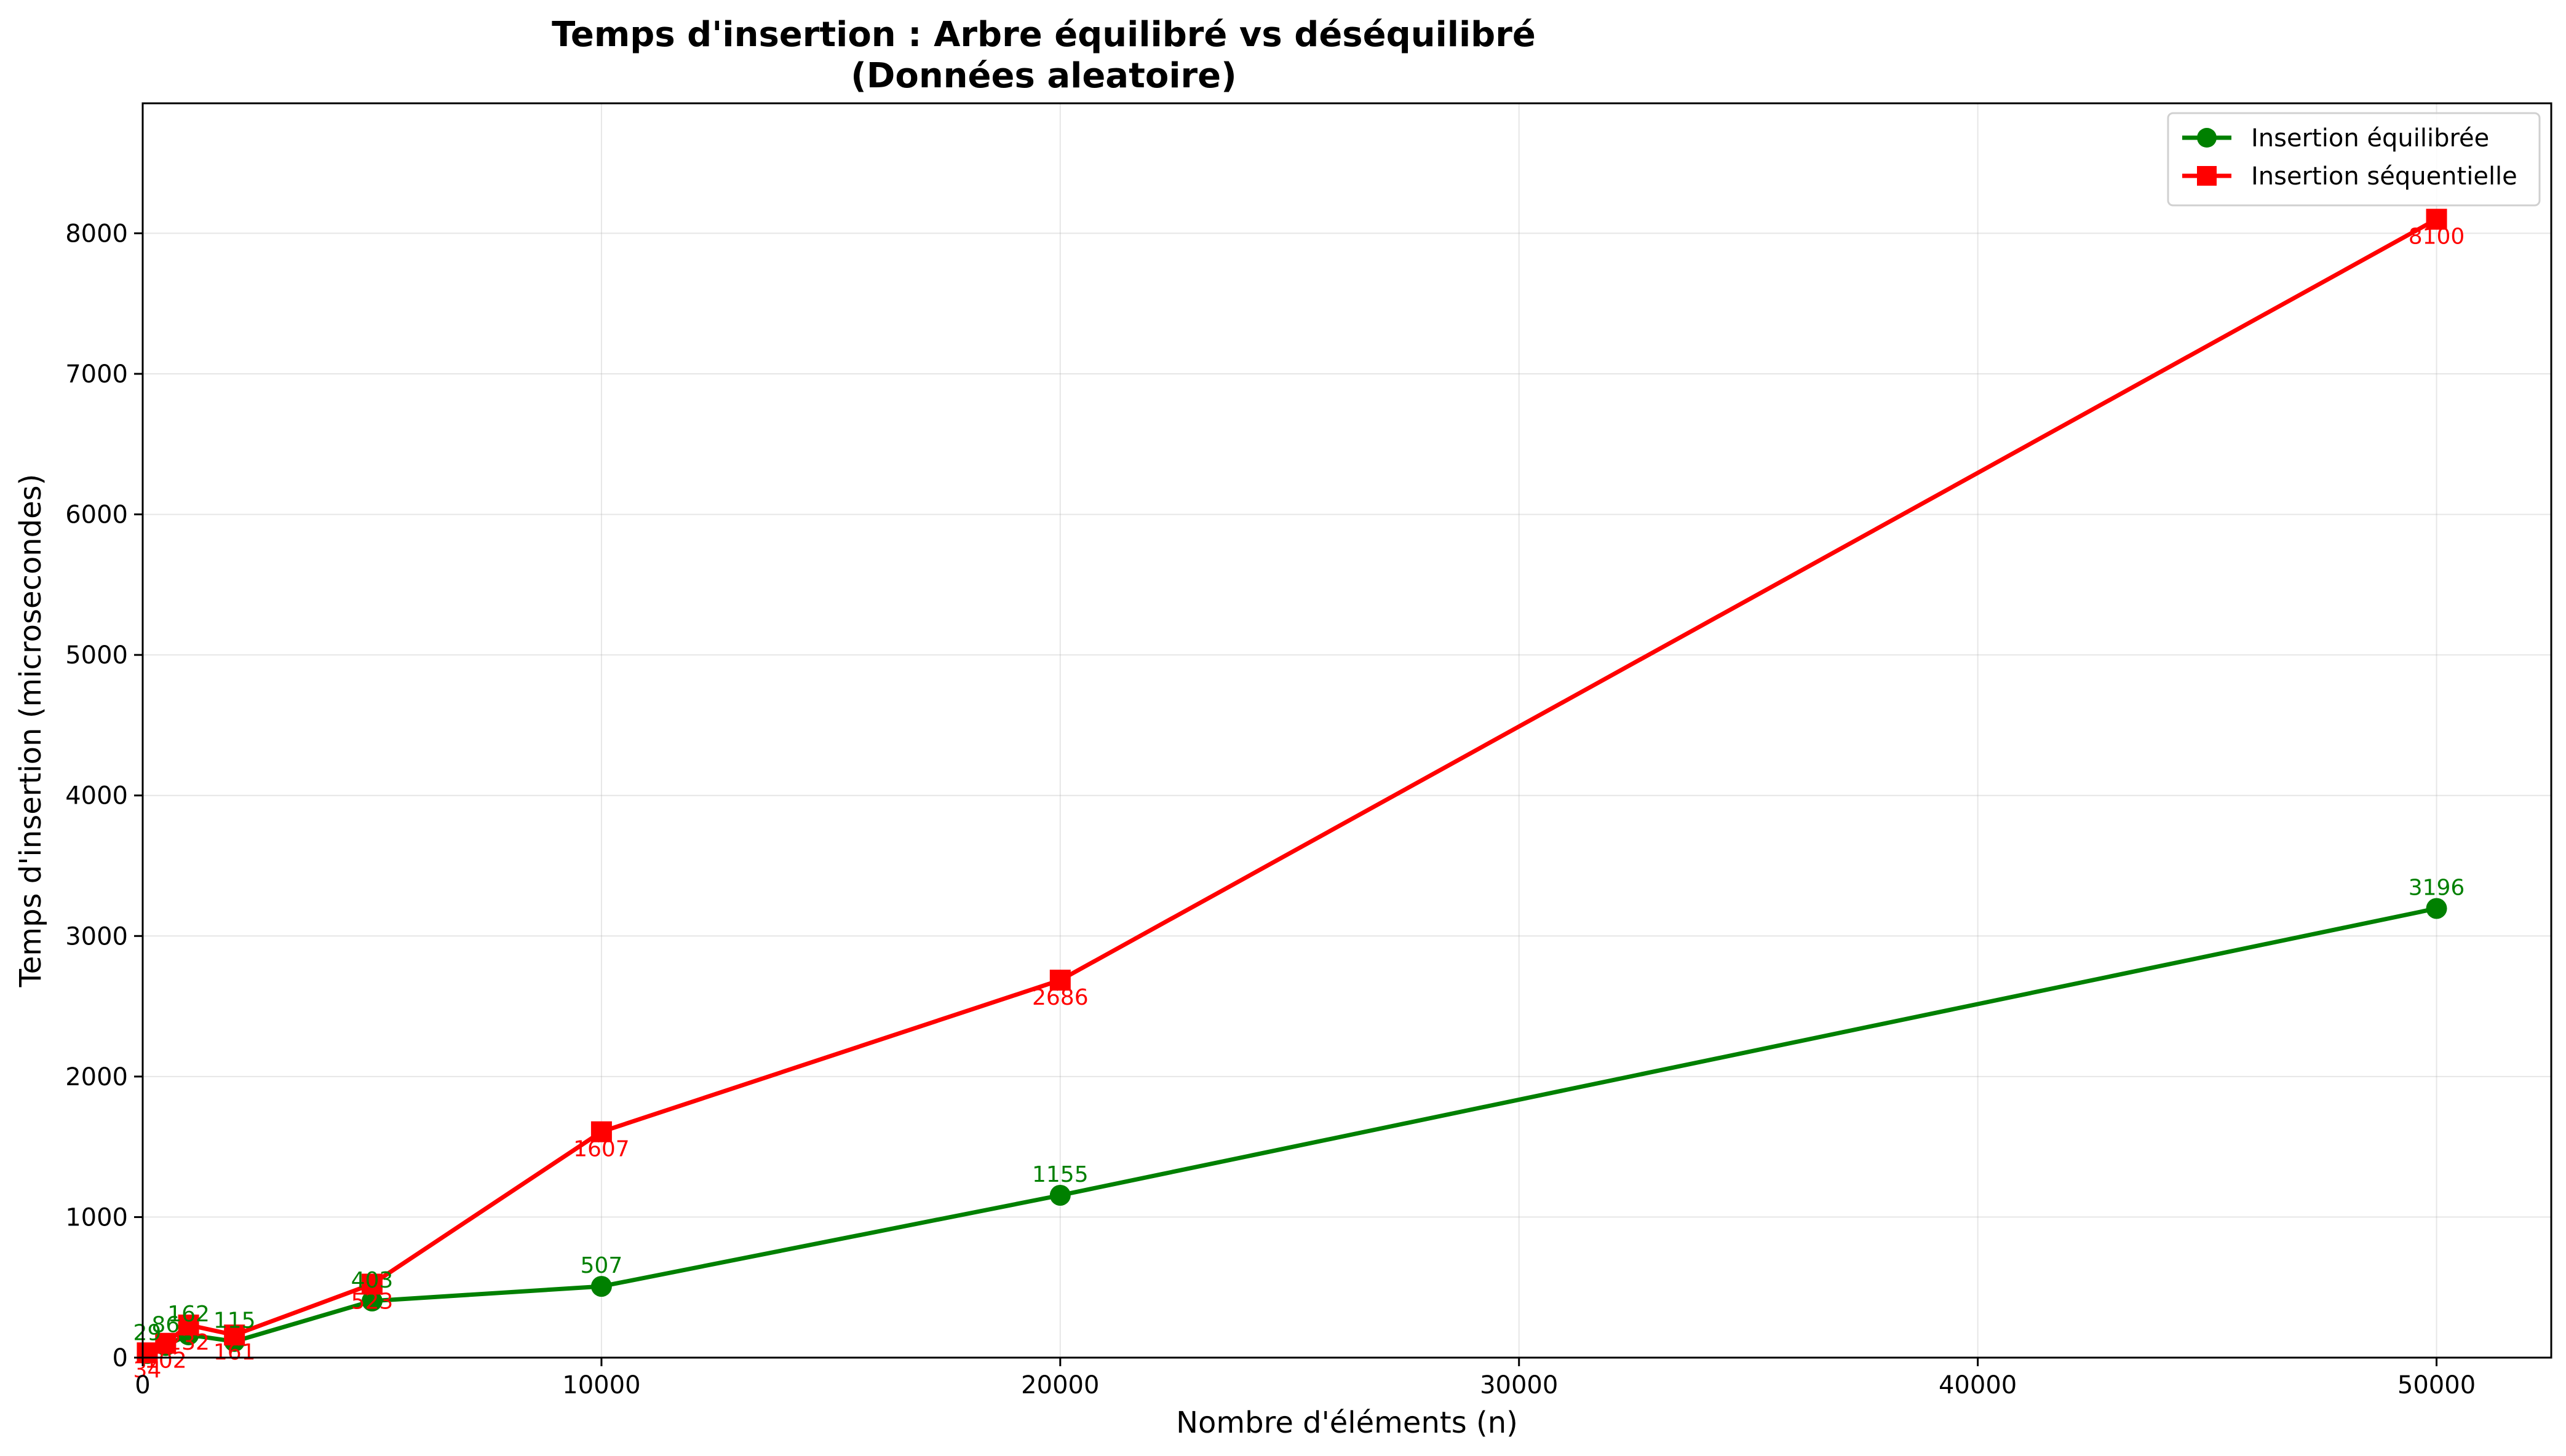  Describe the element at coordinates (2370, 138) in the screenshot. I see `legend-label-0: Insertion équilibrée` at that location.